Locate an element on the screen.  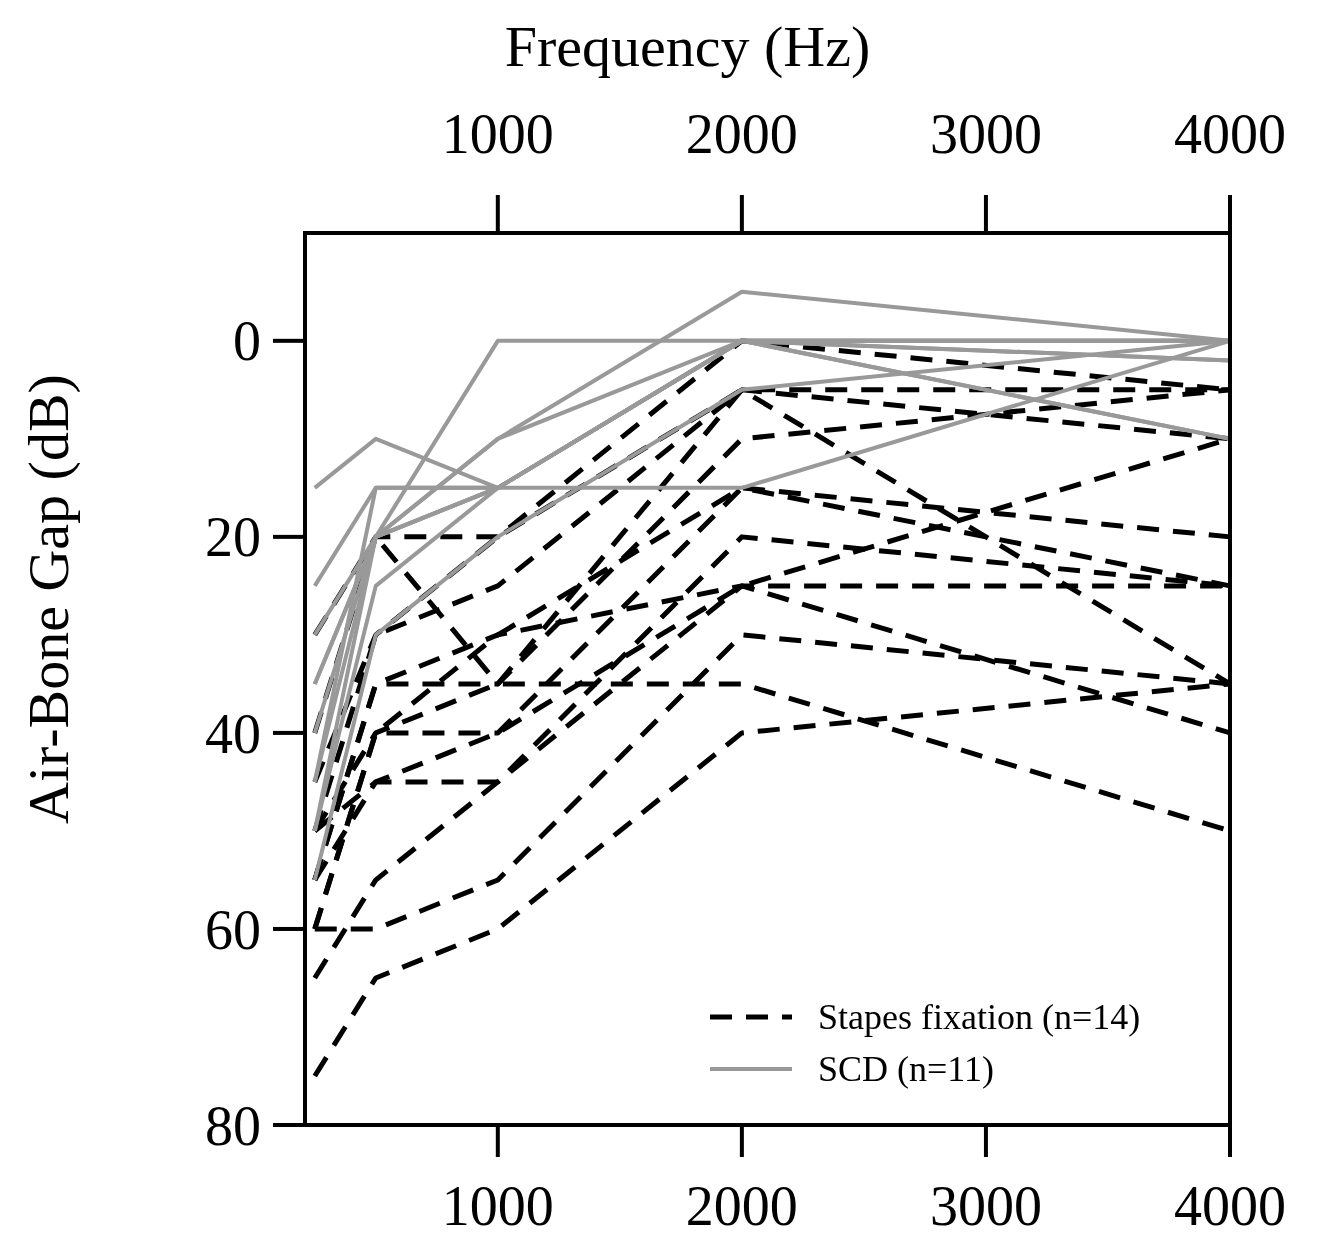
x-tick-label: 3000 is located at coordinates (985, 1206).